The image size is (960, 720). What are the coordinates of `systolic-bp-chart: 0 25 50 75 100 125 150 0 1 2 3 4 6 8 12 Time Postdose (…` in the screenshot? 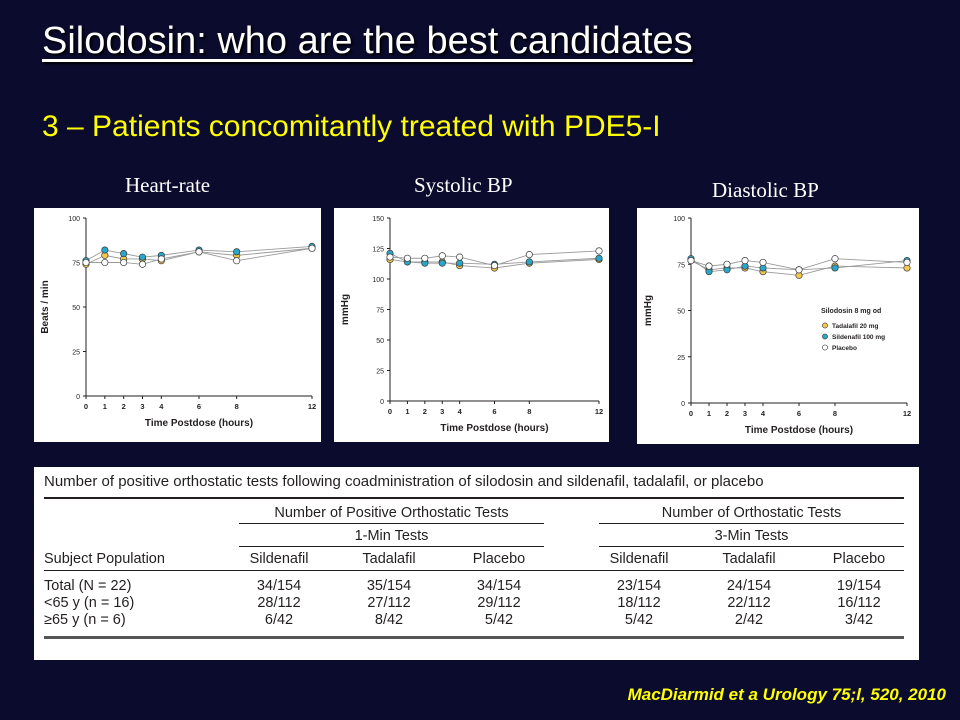 It's located at (471, 325).